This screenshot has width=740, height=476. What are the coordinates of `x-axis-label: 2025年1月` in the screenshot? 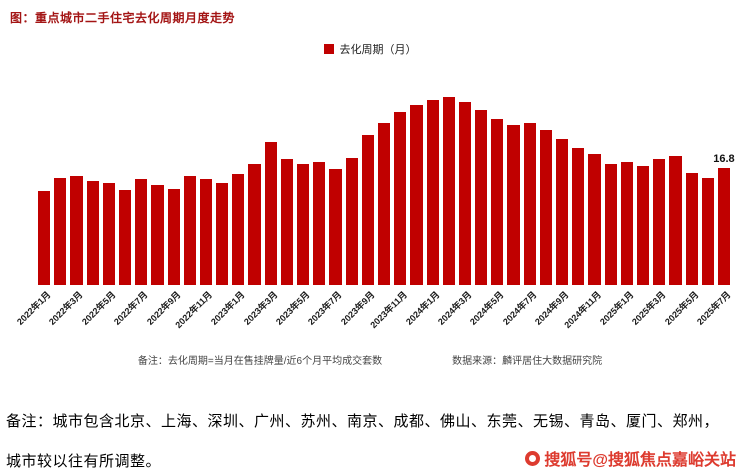 It's located at (616, 308).